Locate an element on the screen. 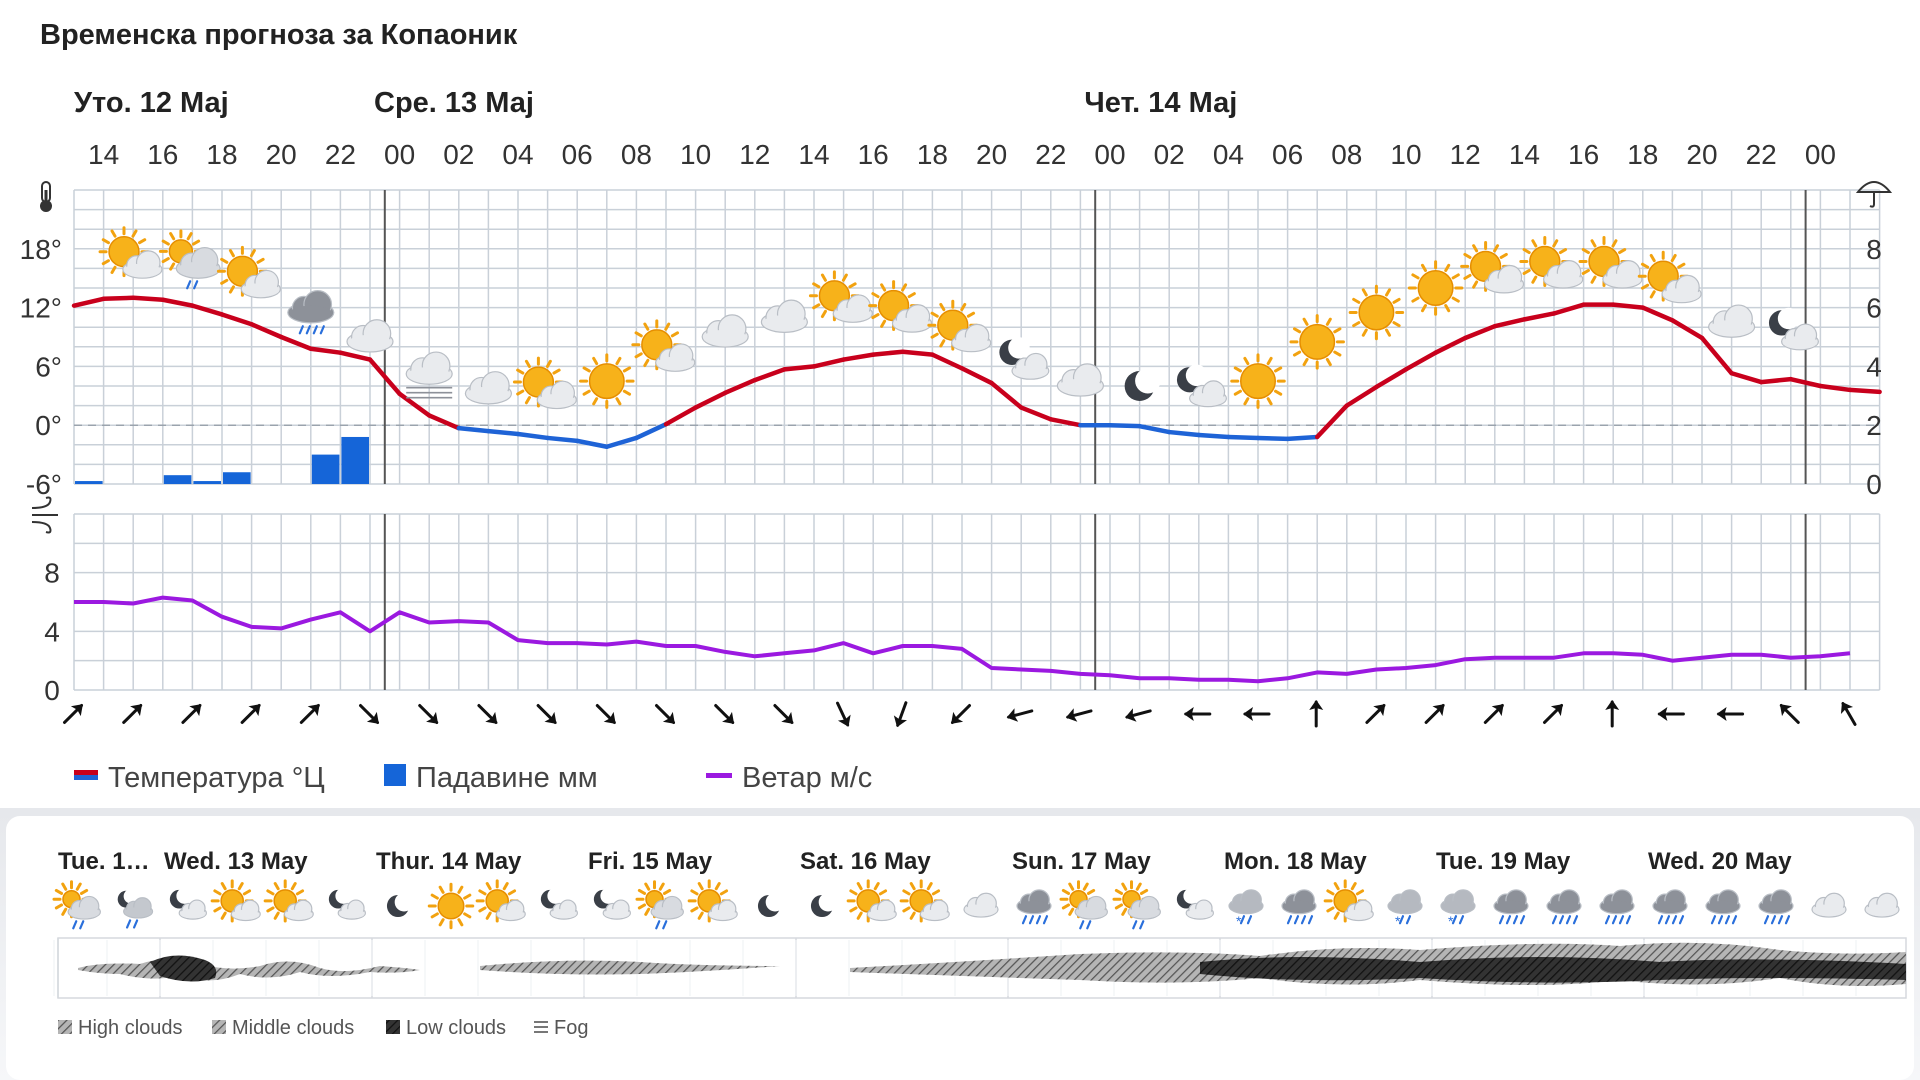  wind-axis: 8 4 0 is located at coordinates (52, 632).